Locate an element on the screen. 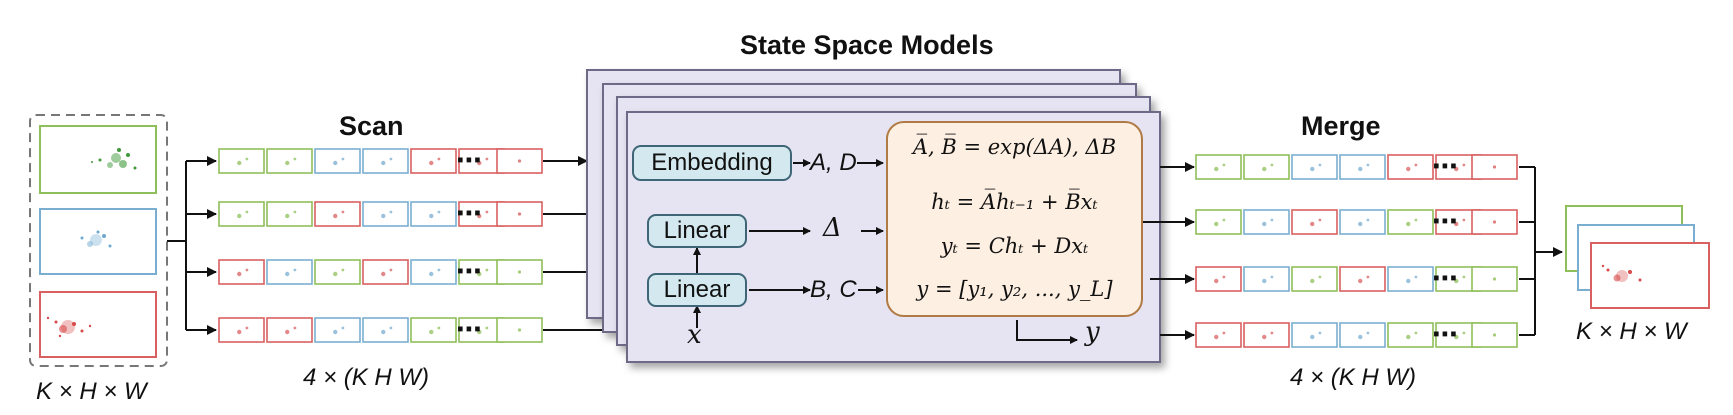 The image size is (1733, 415). delta-label: Δ is located at coordinates (832, 228).